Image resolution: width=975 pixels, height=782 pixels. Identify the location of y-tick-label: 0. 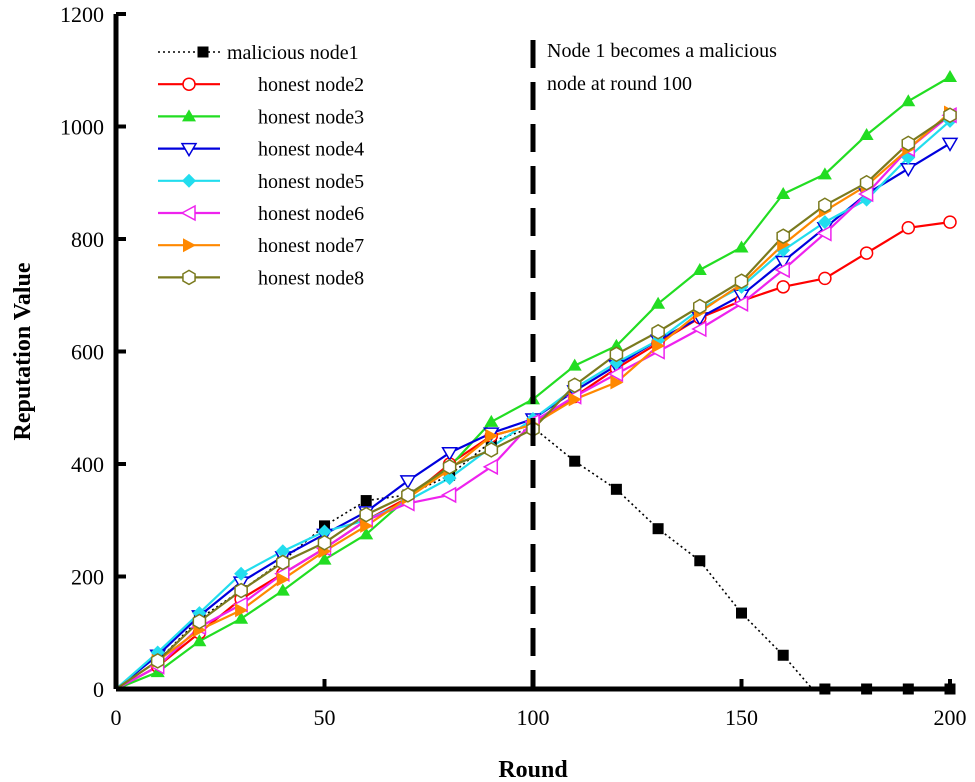
(98, 689).